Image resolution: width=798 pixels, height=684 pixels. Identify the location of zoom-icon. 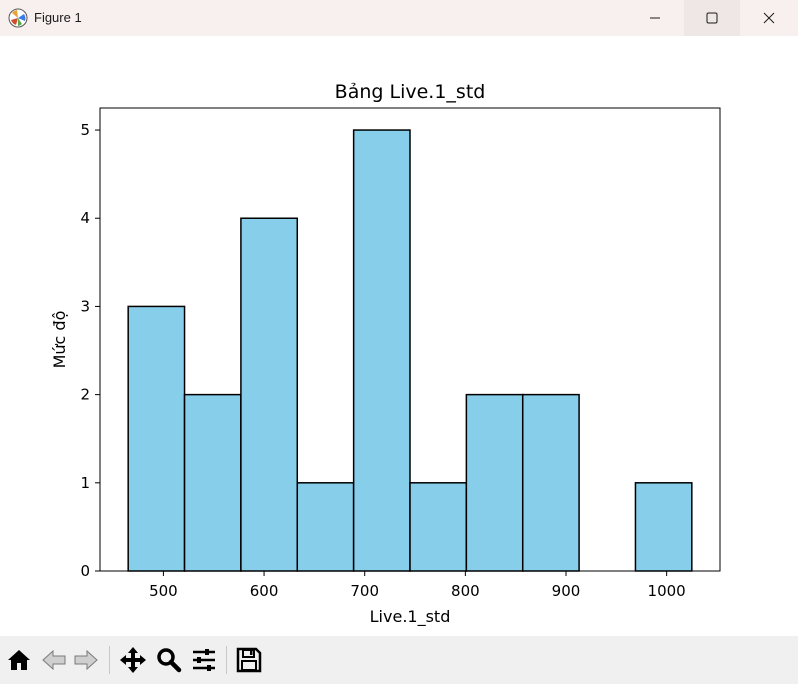
(169, 660).